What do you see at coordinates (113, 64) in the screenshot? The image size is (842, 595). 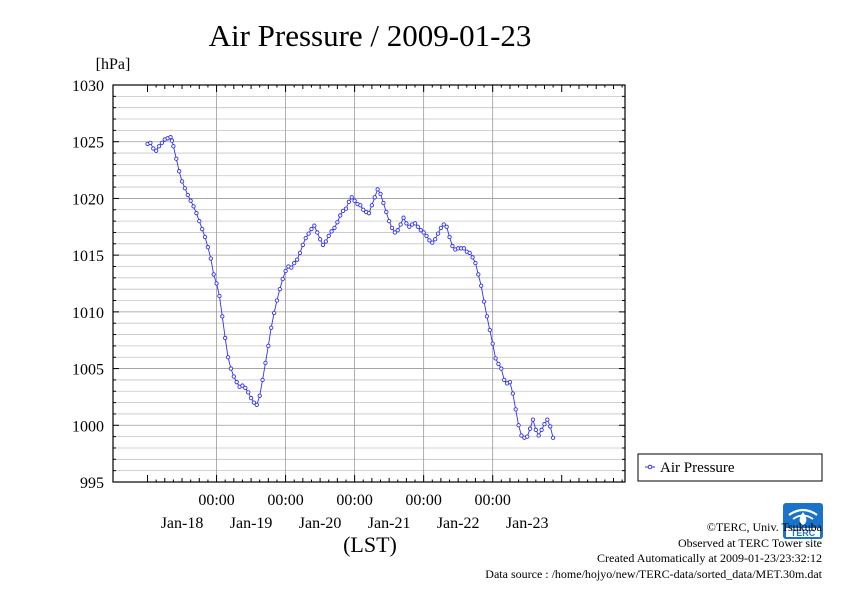 I see `y-axis-unit: [hPa]` at bounding box center [113, 64].